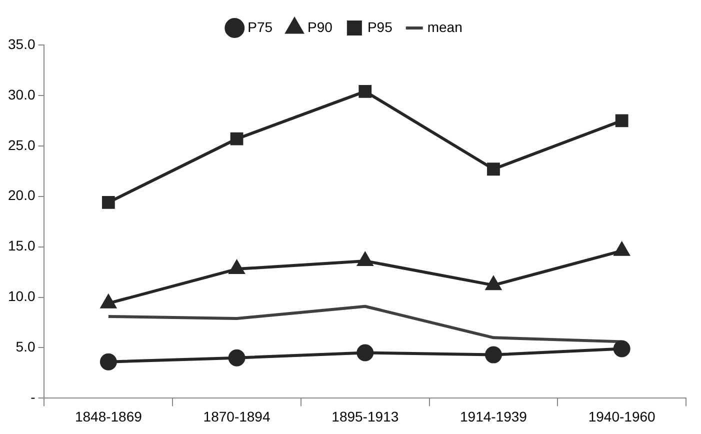 This screenshot has height=434, width=701. Describe the element at coordinates (260, 26) in the screenshot. I see `legend-label: P75` at that location.